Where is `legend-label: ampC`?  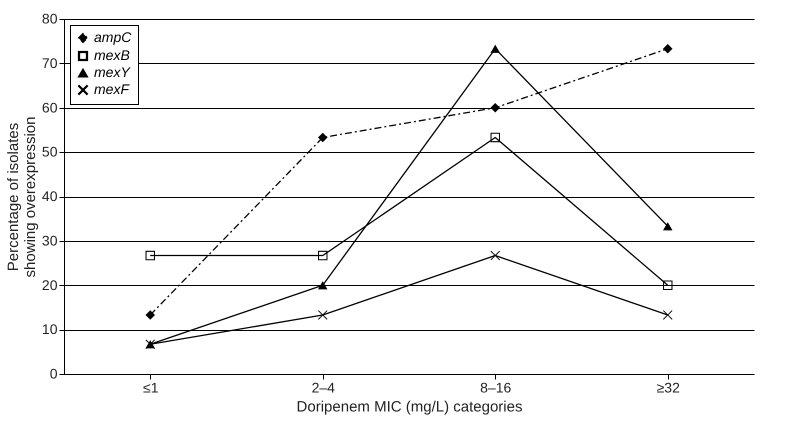 legend-label: ampC is located at coordinates (113, 37).